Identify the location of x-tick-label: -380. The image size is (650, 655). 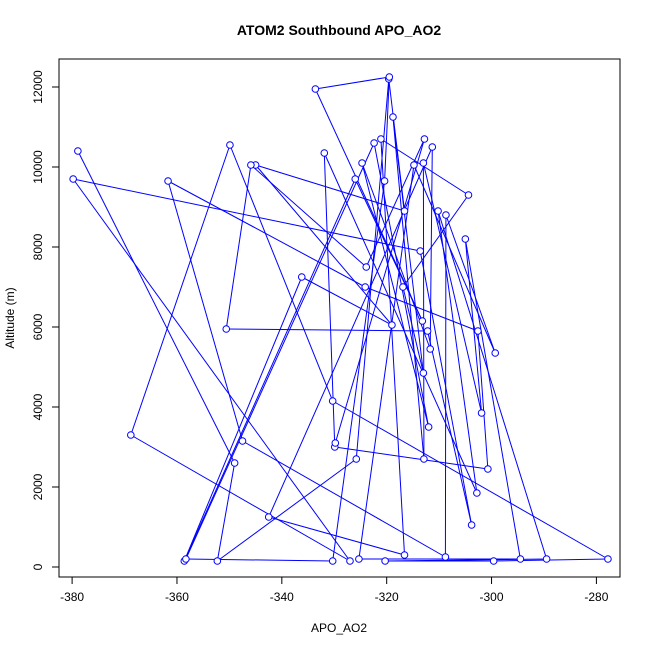
(72, 597).